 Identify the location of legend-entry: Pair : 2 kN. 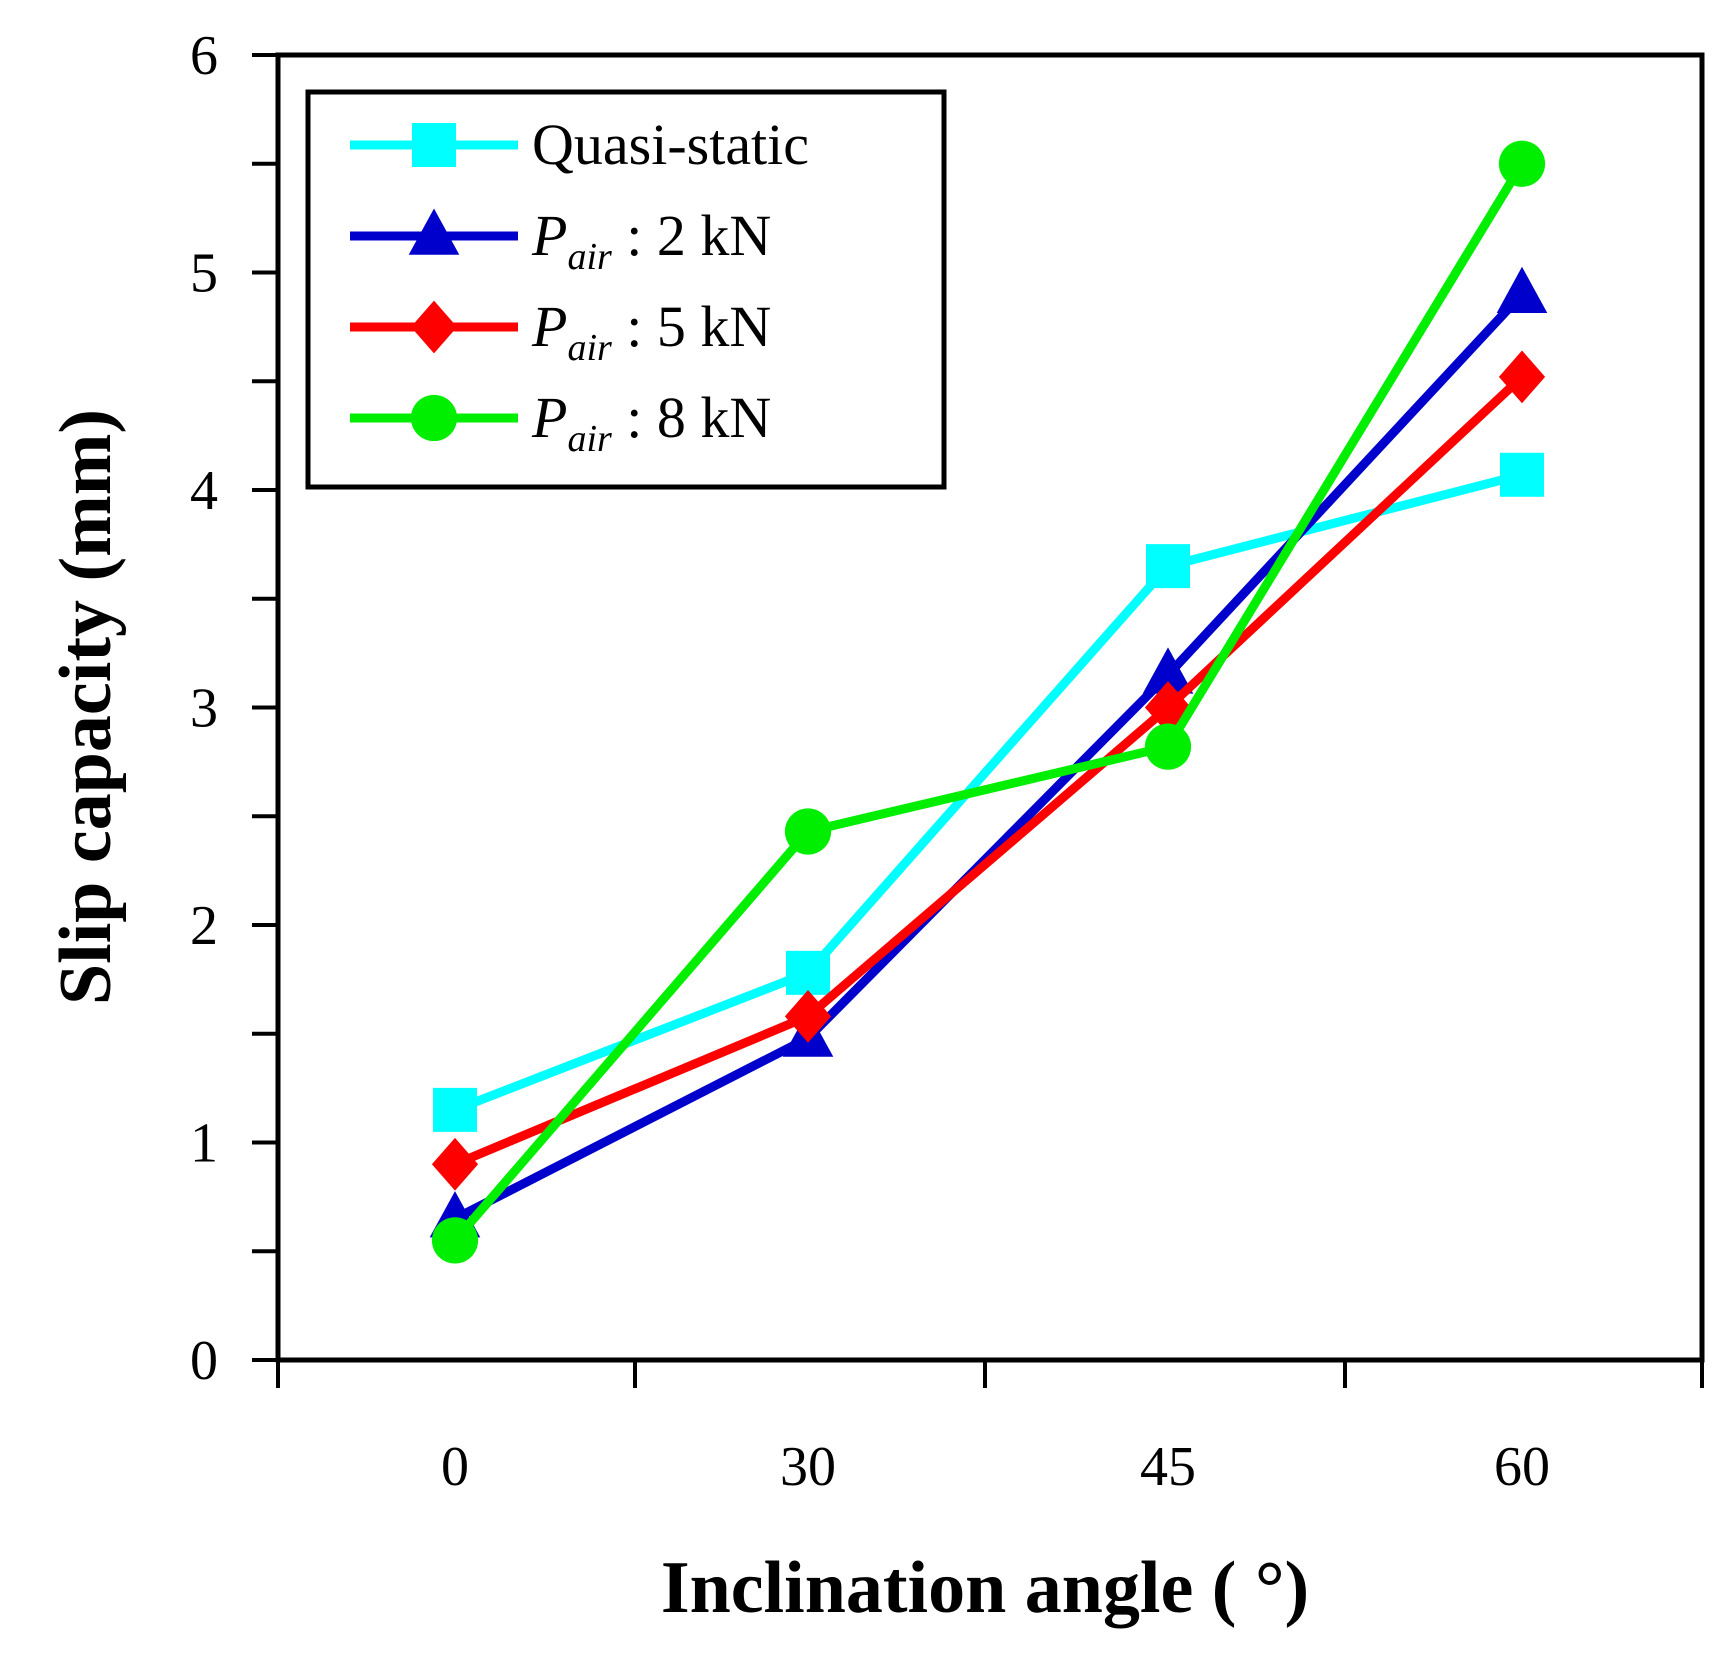
(560, 240).